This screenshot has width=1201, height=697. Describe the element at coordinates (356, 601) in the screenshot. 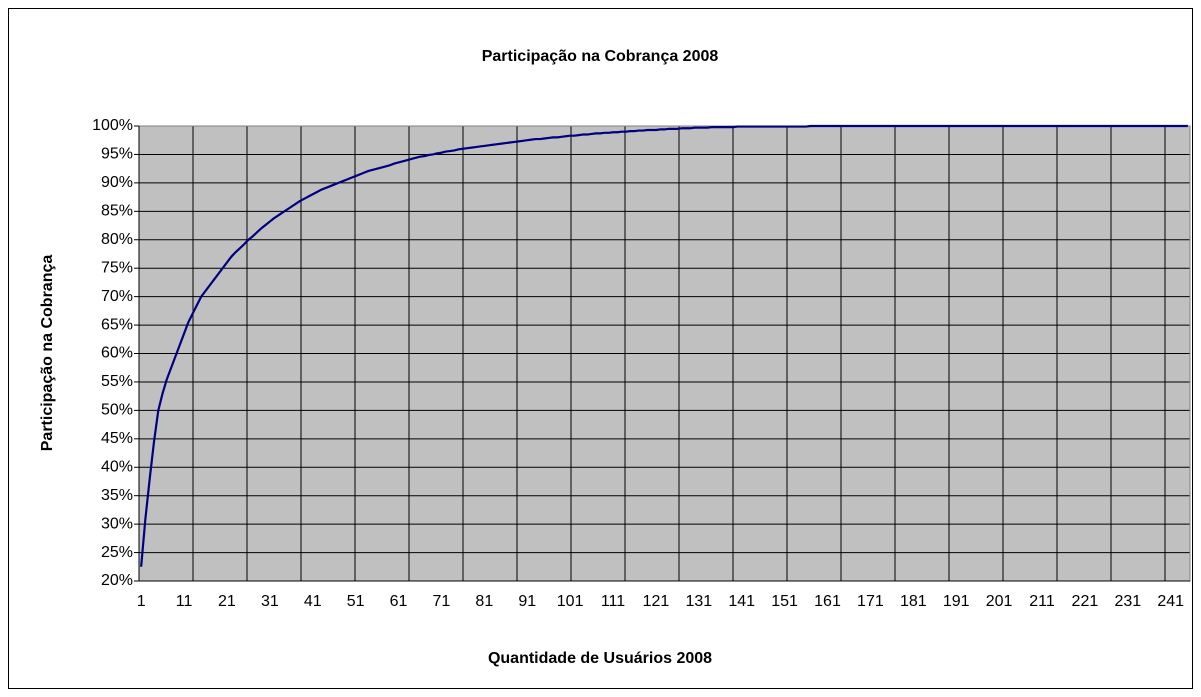

I see `x-tick-label: 51` at that location.